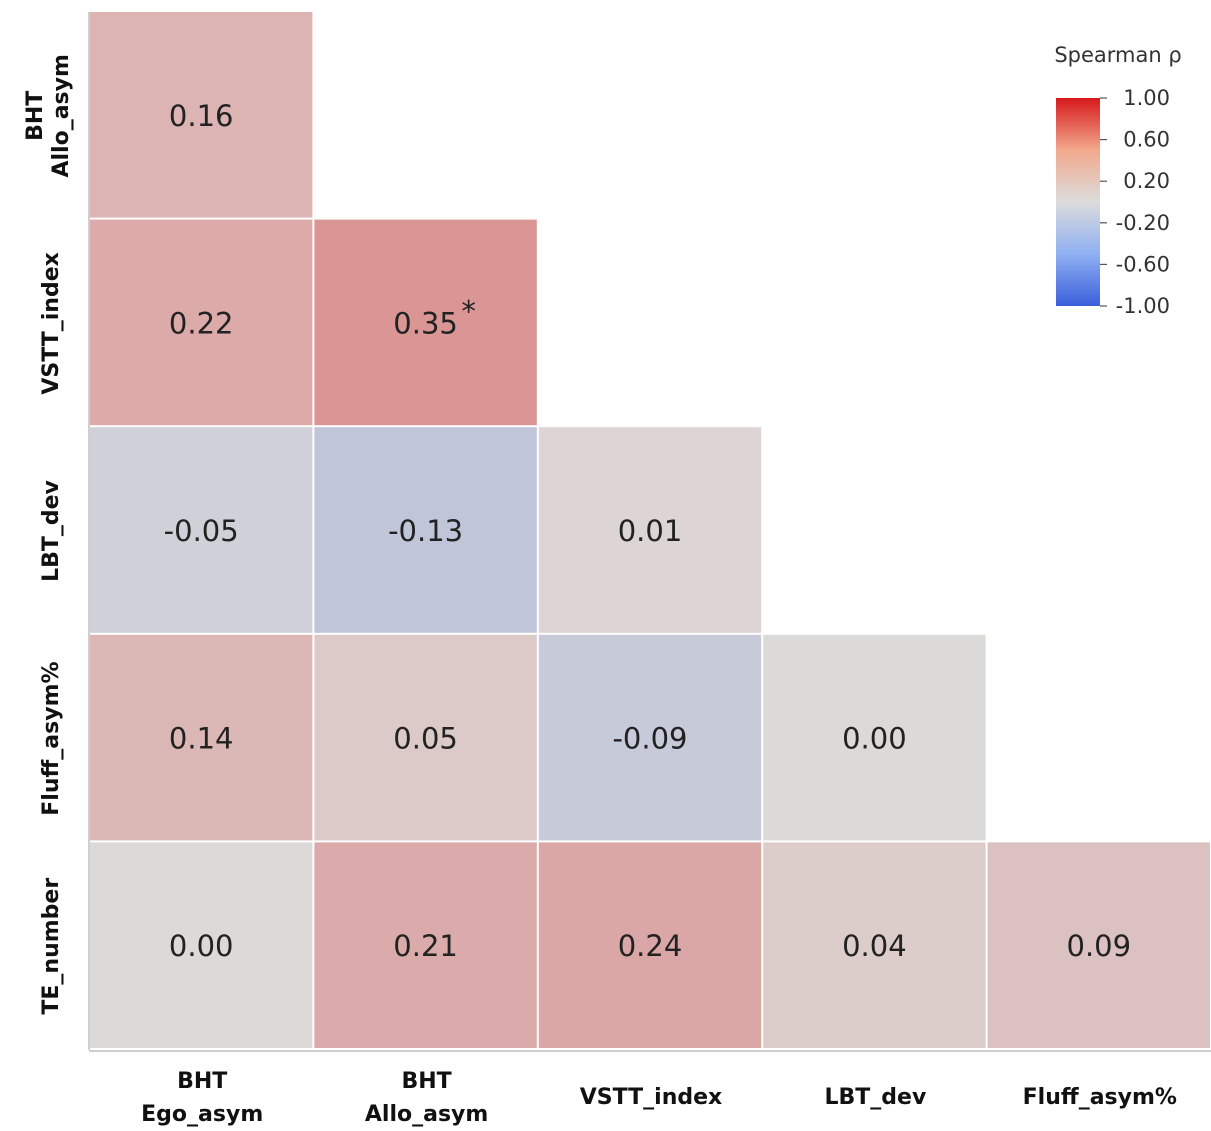 Image resolution: width=1211 pixels, height=1131 pixels. I want to click on legend-tick-label: -1.00, so click(1143, 306).